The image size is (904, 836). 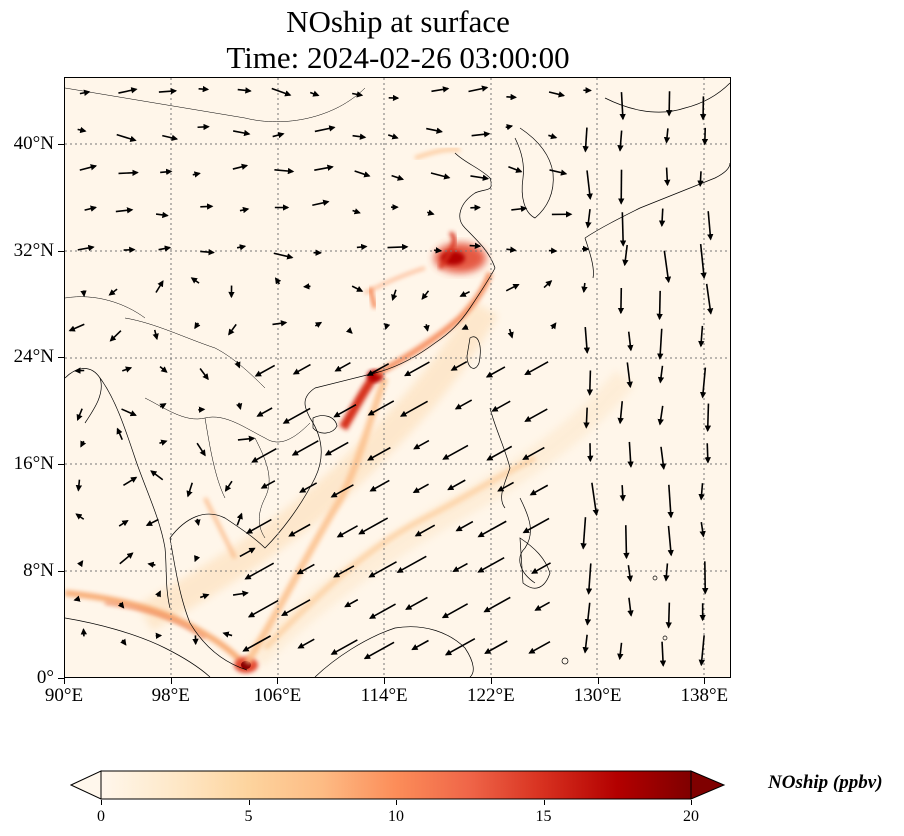 What do you see at coordinates (691, 816) in the screenshot?
I see `colorbar-tick-label: 20` at bounding box center [691, 816].